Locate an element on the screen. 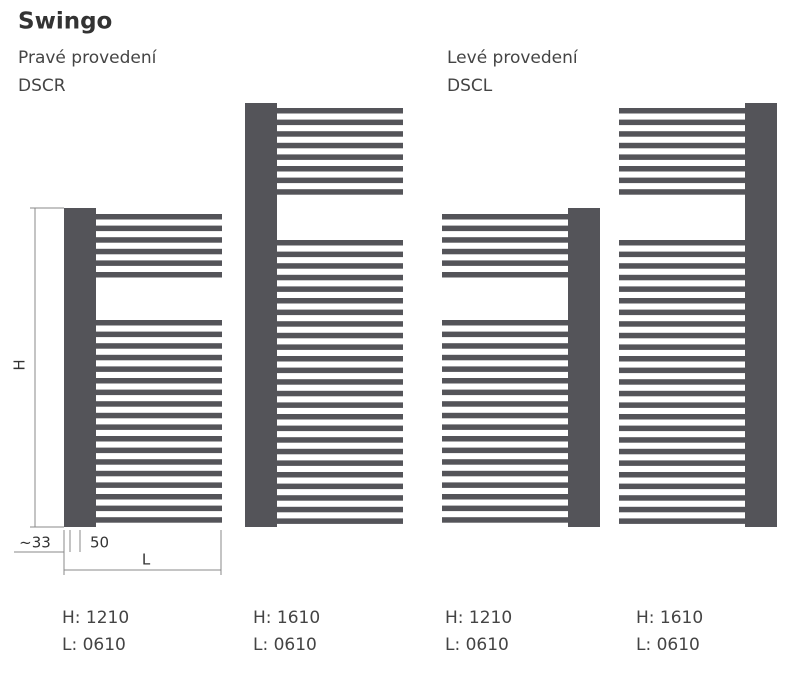 This screenshot has height=675, width=797. dim-l: L is located at coordinates (146, 560).